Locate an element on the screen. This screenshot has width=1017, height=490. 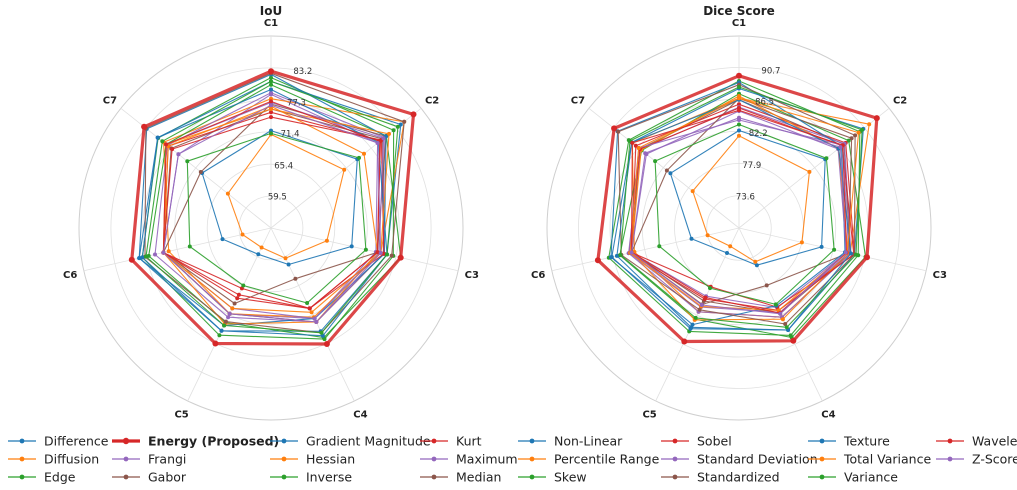
legend-label: Standard Deviation is located at coordinates (757, 459).